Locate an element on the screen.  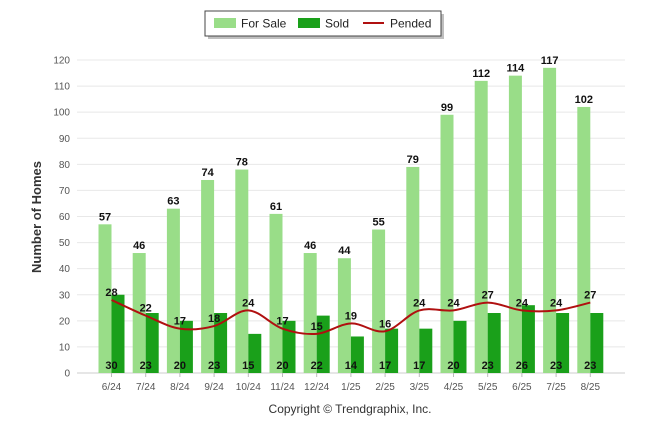
y-axis-title: Number of Homes is located at coordinates (36, 217).